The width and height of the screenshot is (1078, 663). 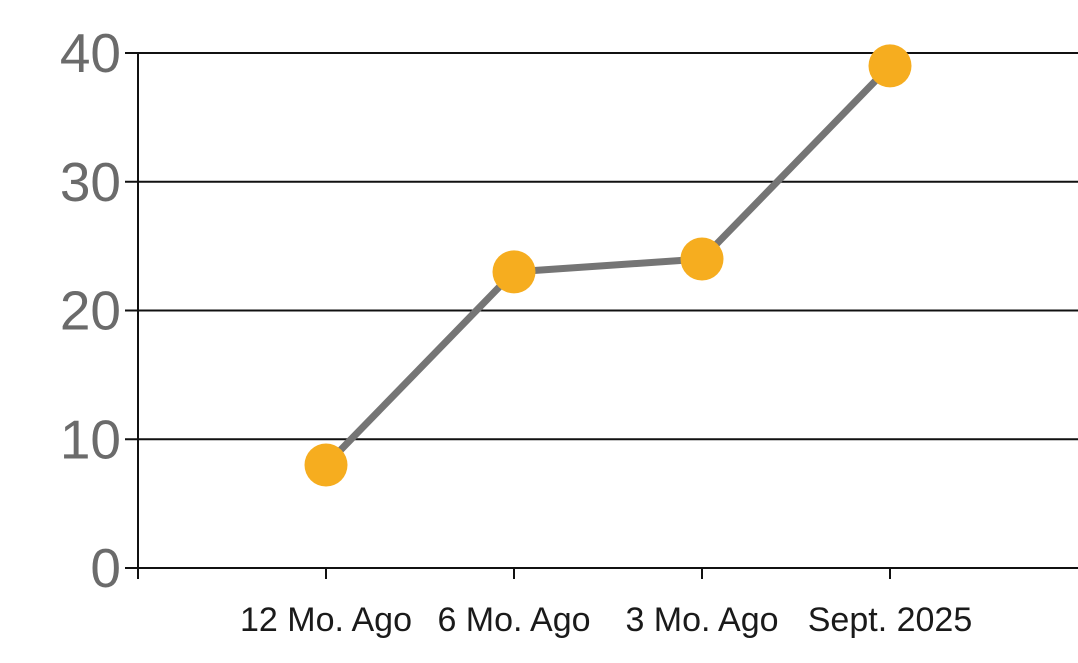 I want to click on x-tick-label: 3 Mo. Ago, so click(x=701, y=620).